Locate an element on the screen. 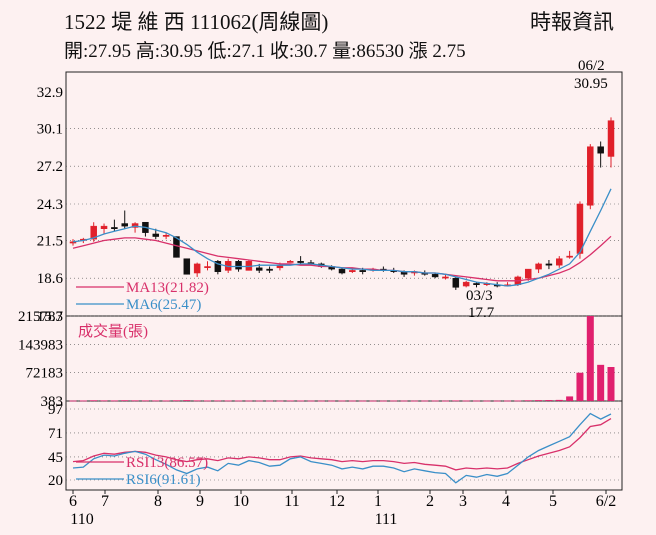 The height and width of the screenshot is (535, 656). x-tick-label: 10 is located at coordinates (241, 501).